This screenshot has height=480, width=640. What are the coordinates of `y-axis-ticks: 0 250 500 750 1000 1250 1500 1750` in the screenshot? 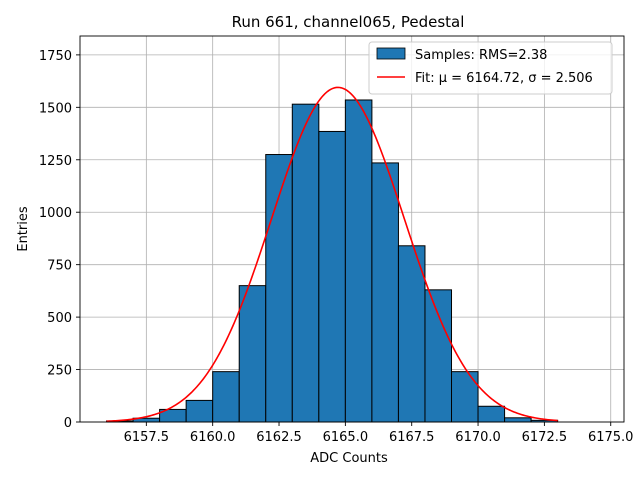 It's located at (59, 240).